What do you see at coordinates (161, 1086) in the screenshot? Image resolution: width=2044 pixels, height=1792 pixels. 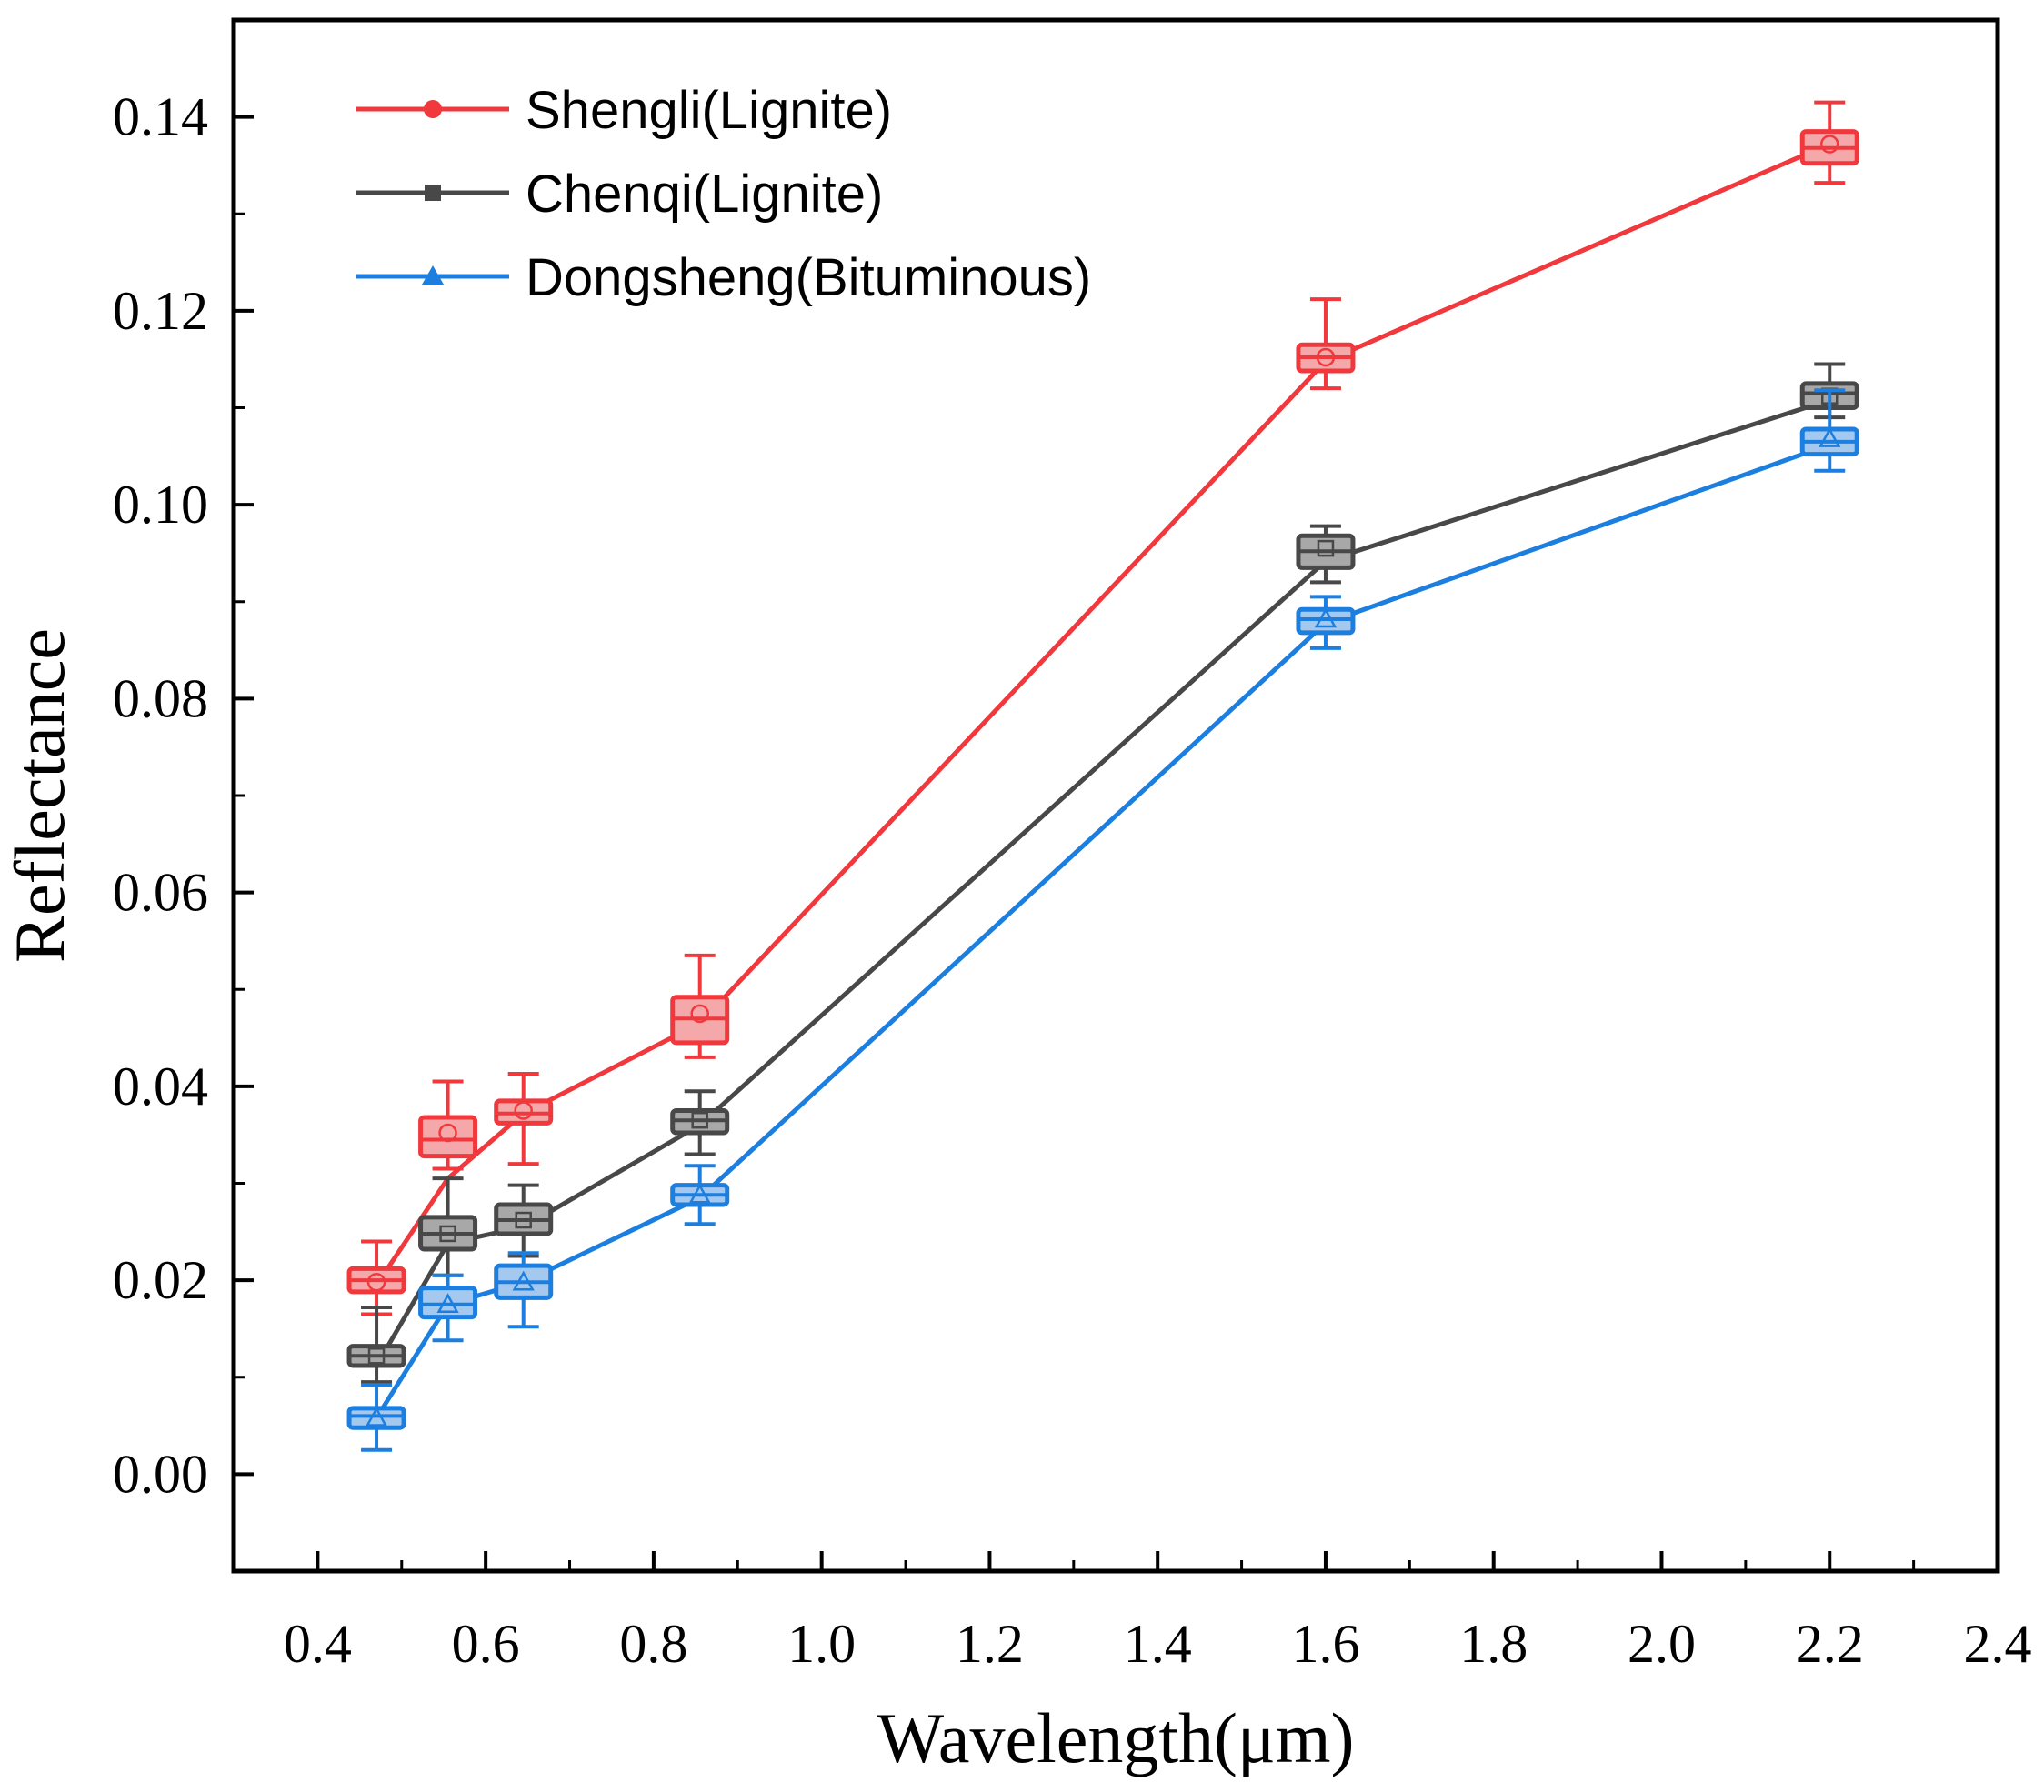 I see `y-tick-label: 0.04` at bounding box center [161, 1086].